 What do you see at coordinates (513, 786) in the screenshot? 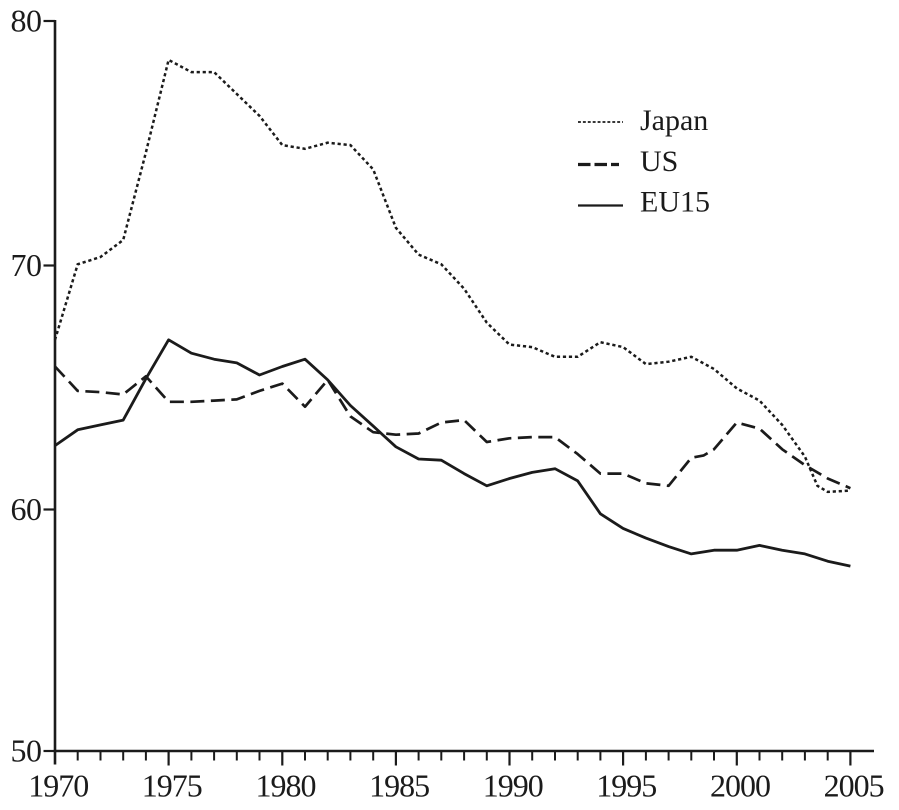
I see `svg-text: 1990` at bounding box center [513, 786].